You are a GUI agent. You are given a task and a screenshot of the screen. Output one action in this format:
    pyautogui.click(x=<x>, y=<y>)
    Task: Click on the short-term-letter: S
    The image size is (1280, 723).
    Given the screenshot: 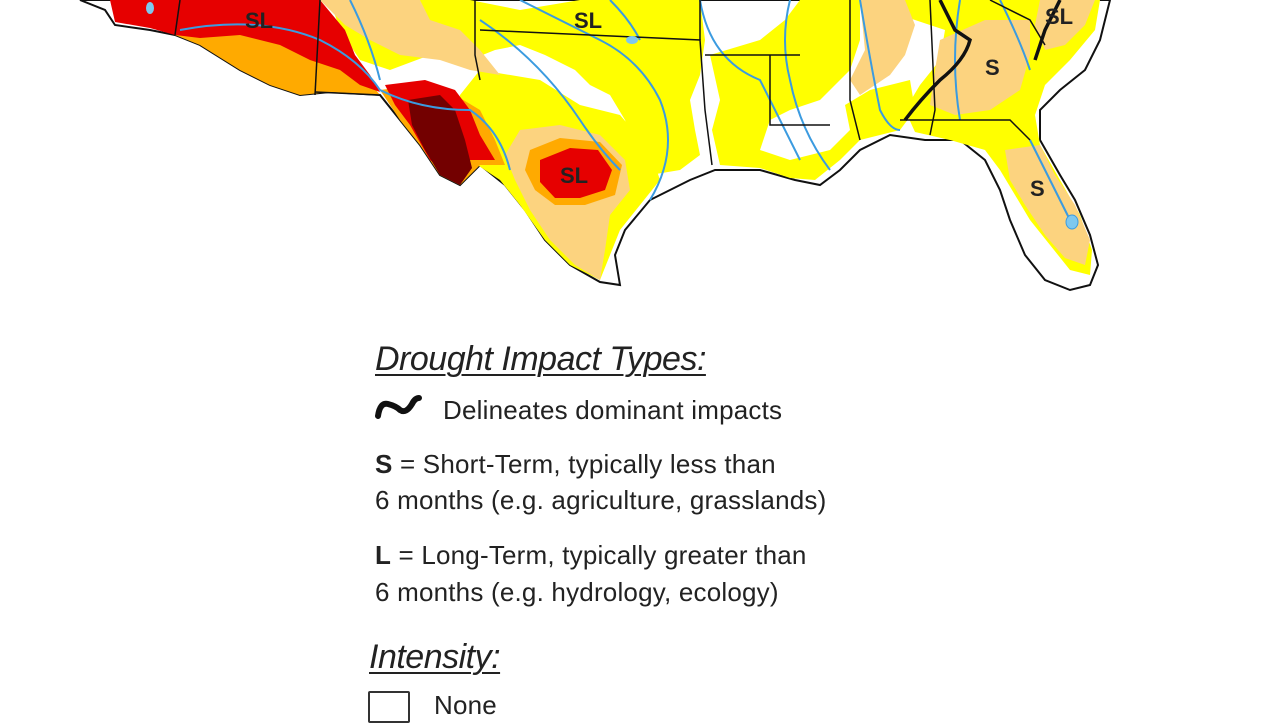 What is the action you would take?
    pyautogui.click(x=384, y=464)
    